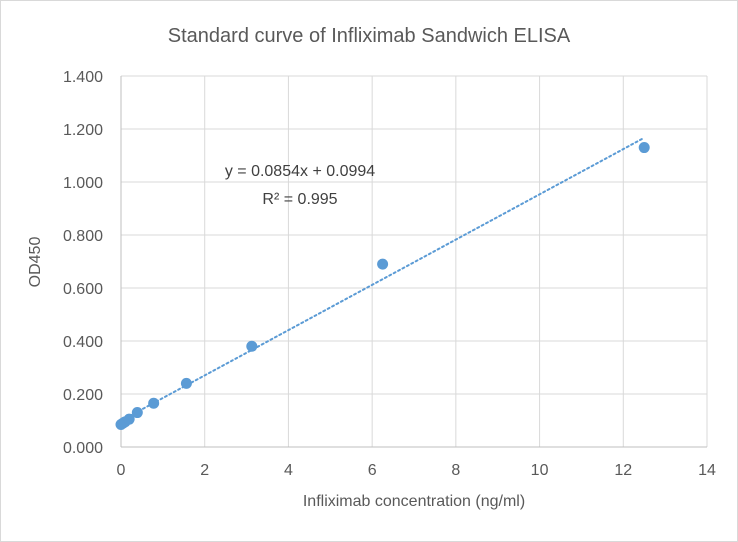  Describe the element at coordinates (83, 448) in the screenshot. I see `y-tick-label: 0.000` at that location.